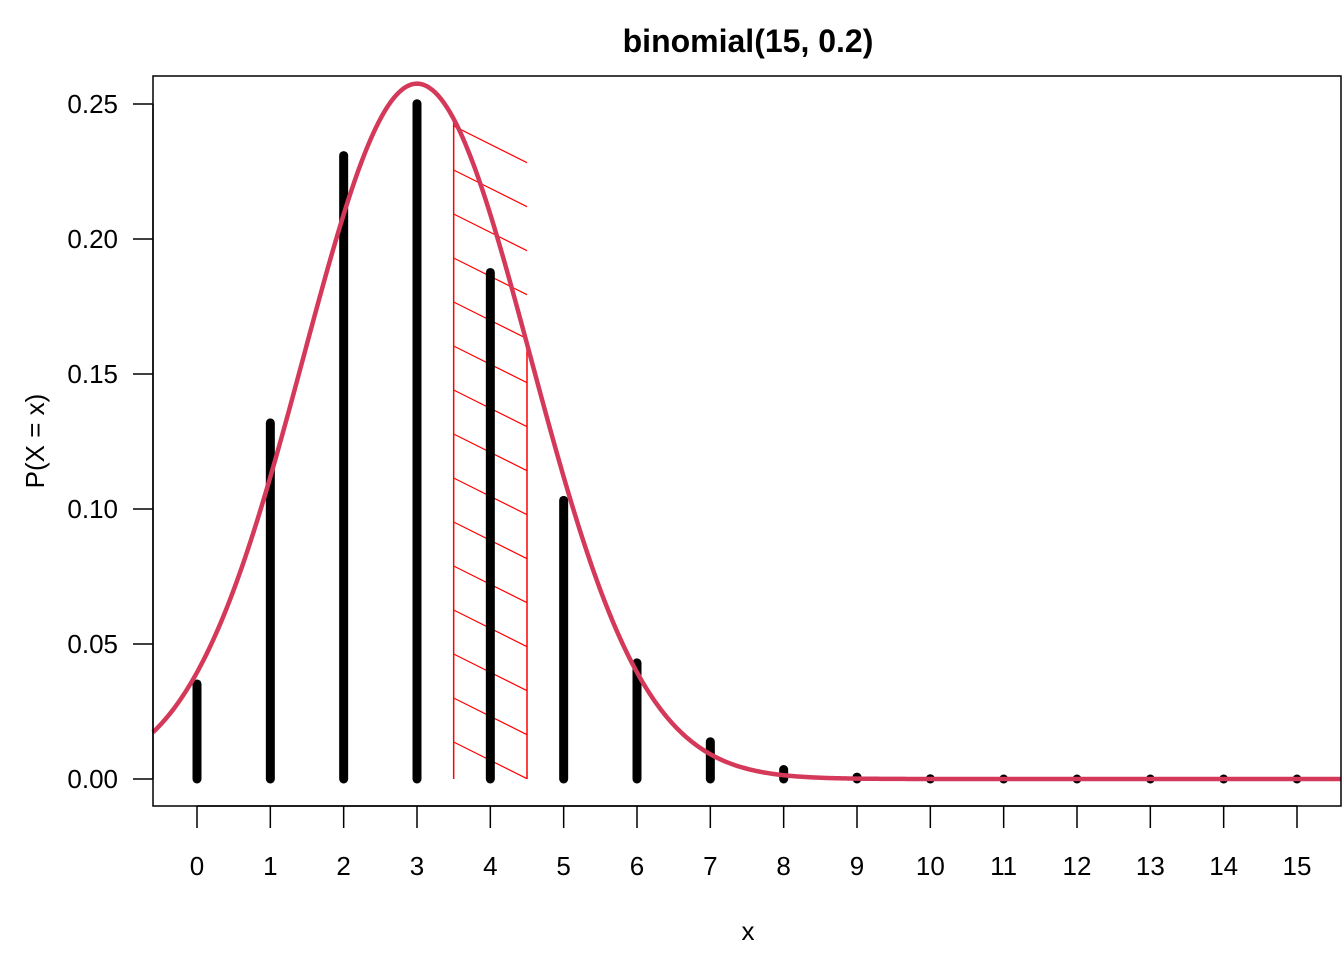  Describe the element at coordinates (270, 866) in the screenshot. I see `x-tick-label: 1` at that location.